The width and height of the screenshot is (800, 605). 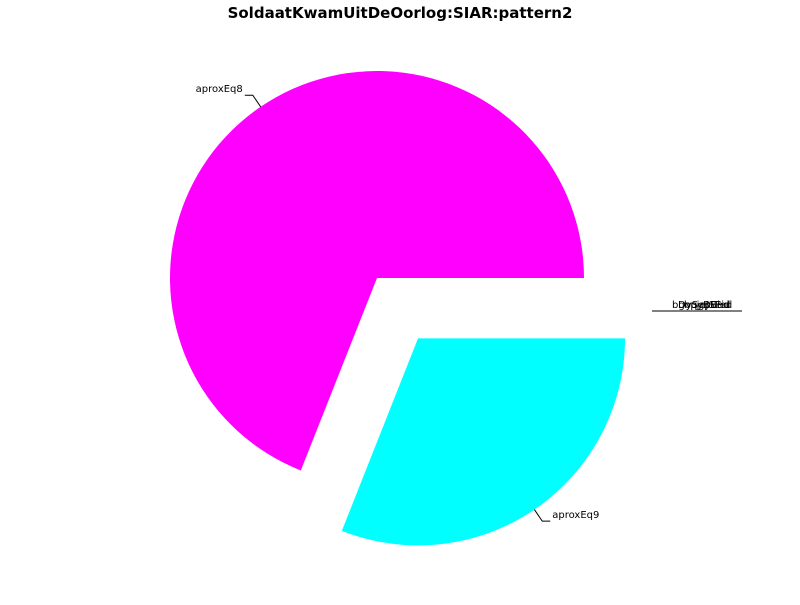 I want to click on pie-label-aproxEq8: aproxEq8, so click(x=219, y=89).